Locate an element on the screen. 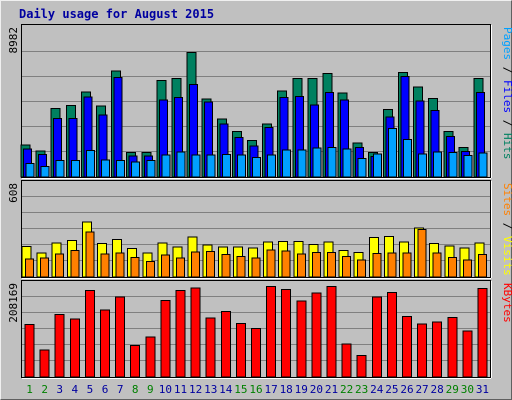 The image size is (512, 400). day-label-21: 21 is located at coordinates (331, 389).